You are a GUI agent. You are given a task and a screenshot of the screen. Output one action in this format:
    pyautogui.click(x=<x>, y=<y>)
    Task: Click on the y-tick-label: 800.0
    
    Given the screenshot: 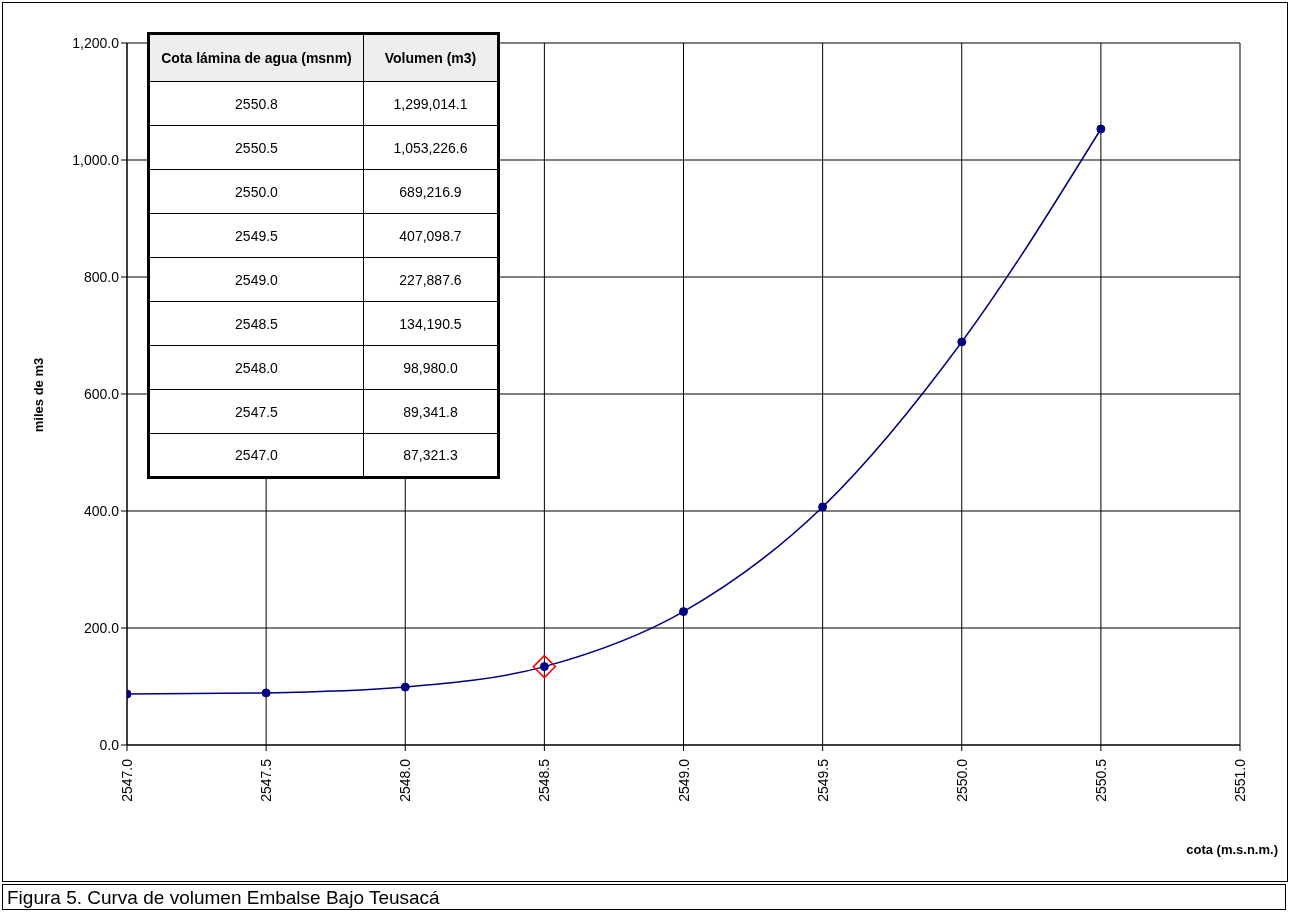 What is the action you would take?
    pyautogui.click(x=101, y=276)
    